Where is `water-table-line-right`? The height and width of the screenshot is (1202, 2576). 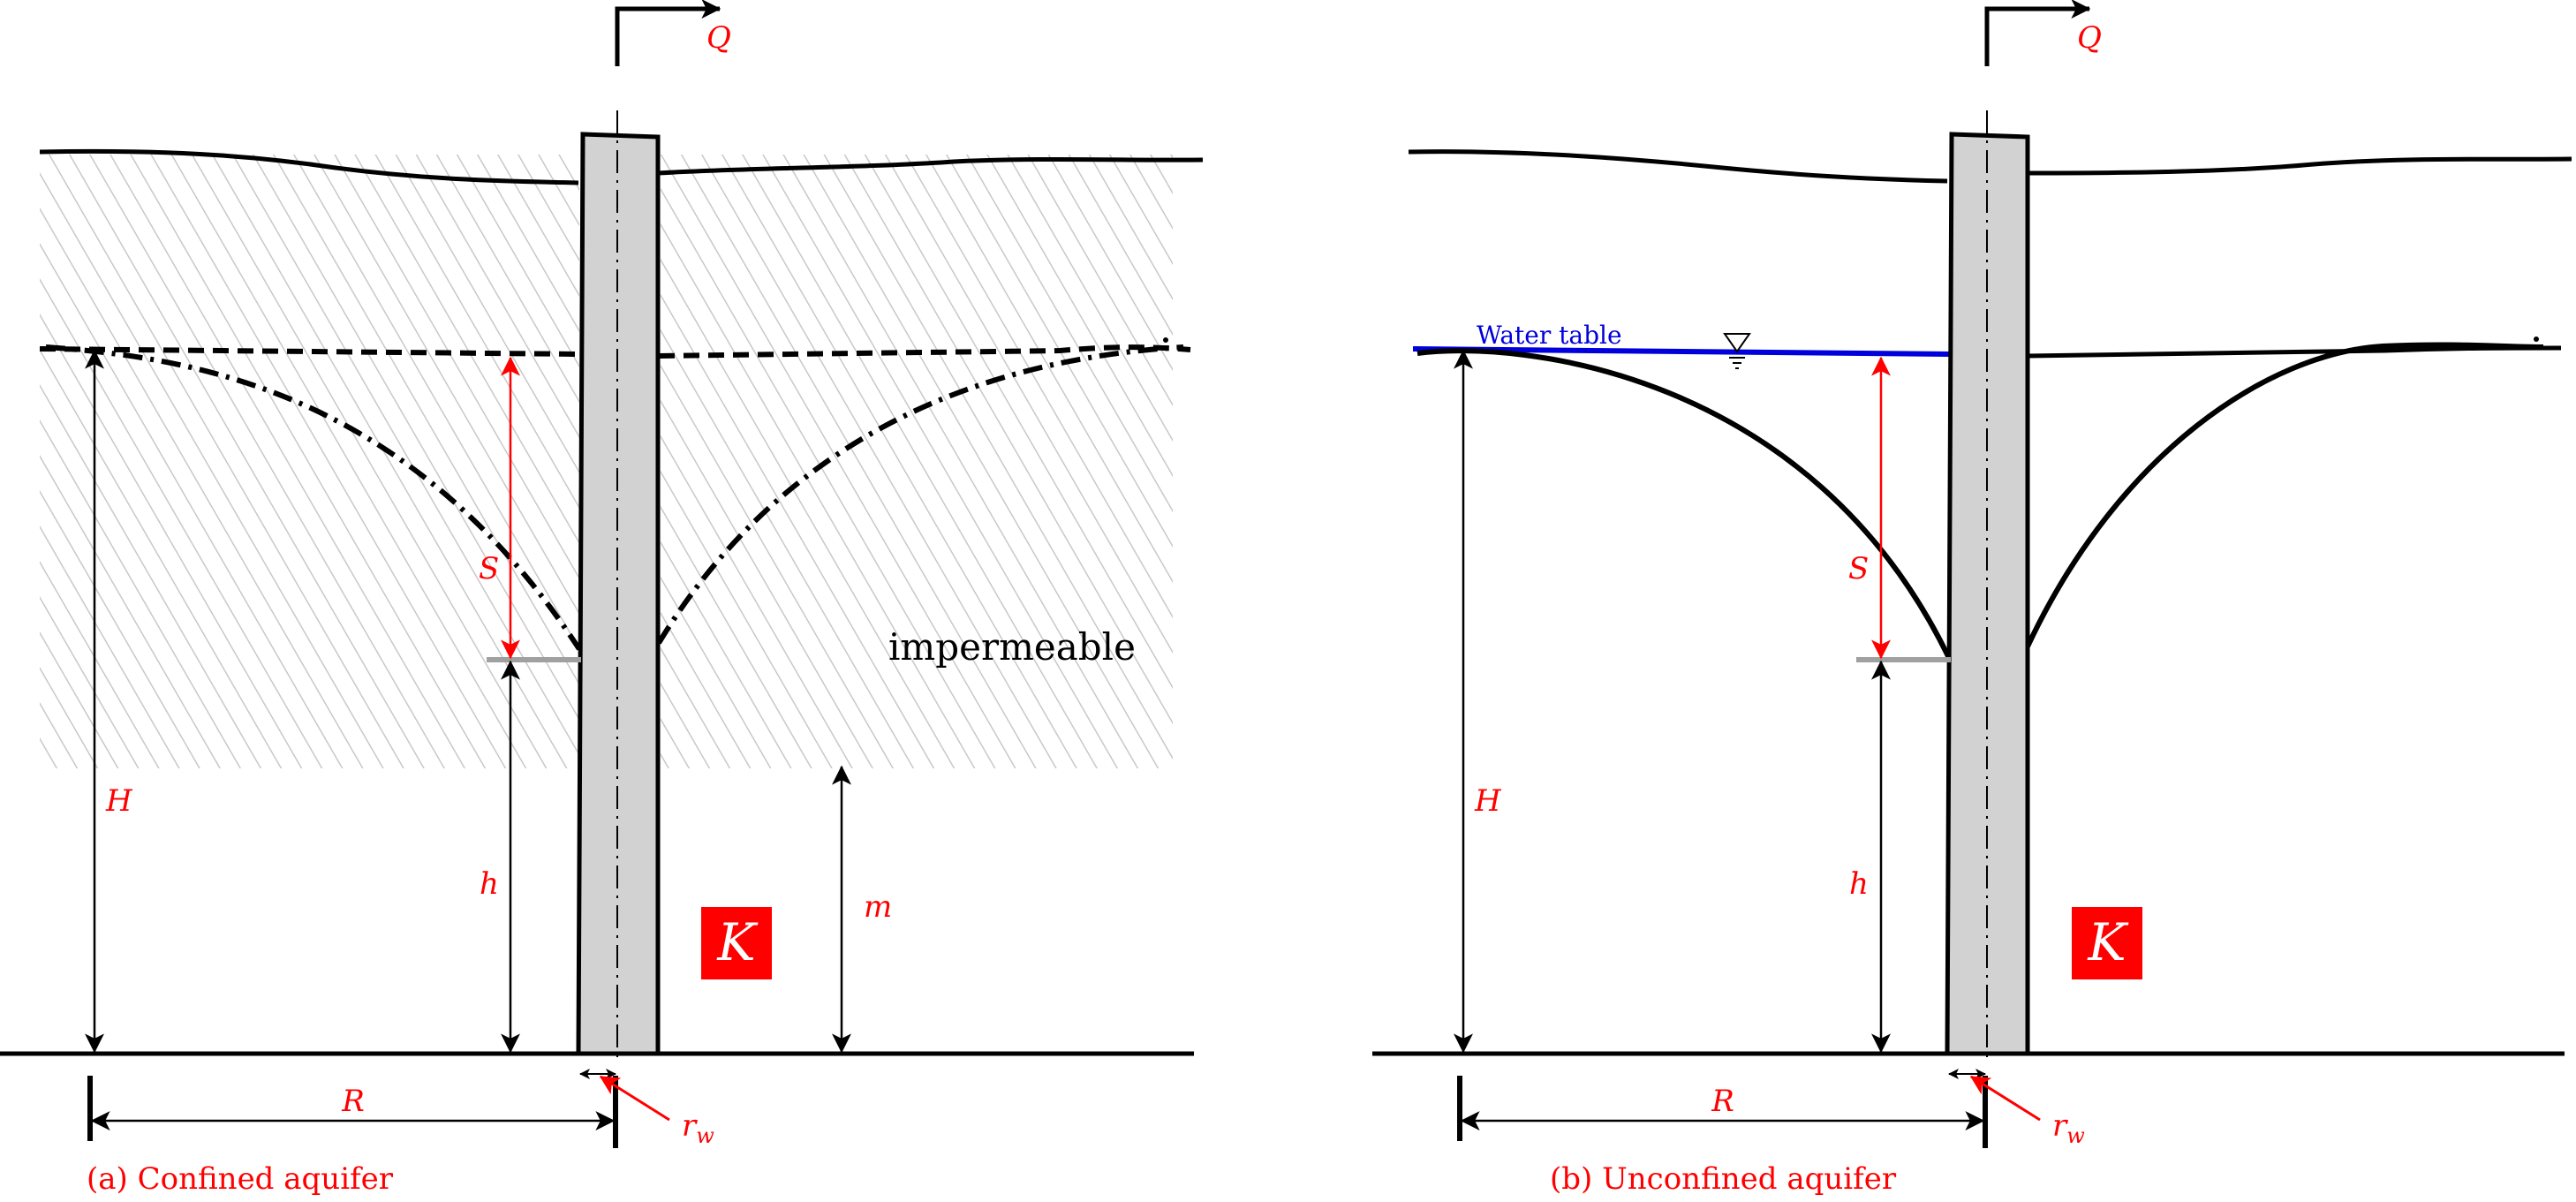
water-table-line-right is located at coordinates (2294, 352).